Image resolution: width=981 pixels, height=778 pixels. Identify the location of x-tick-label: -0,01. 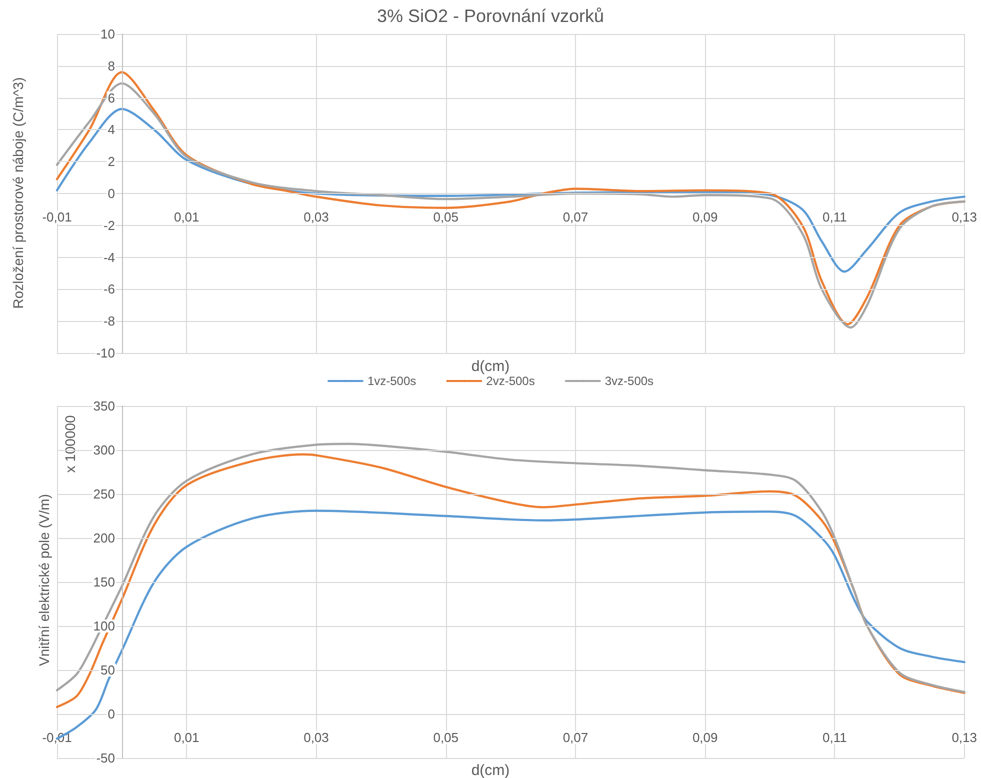
(57, 217).